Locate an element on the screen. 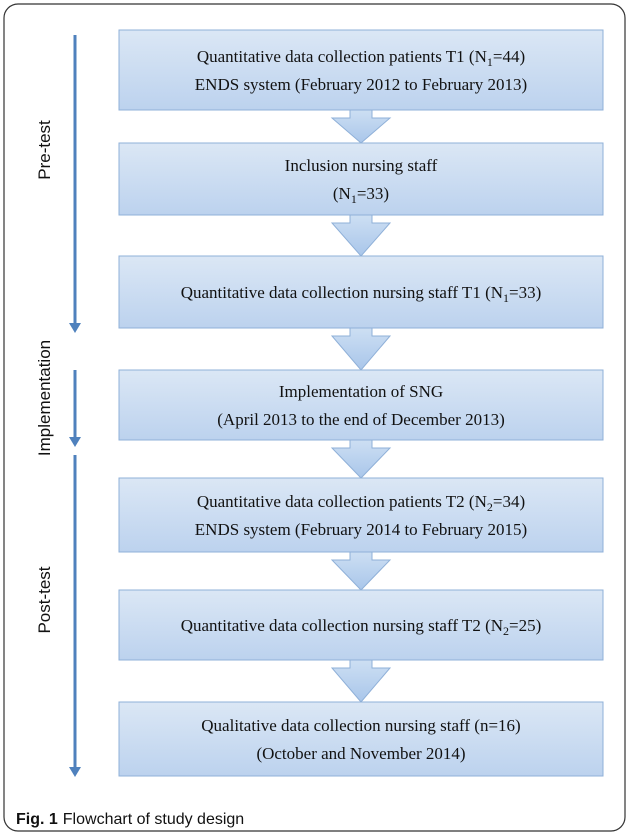 The width and height of the screenshot is (629, 835). caption-text: Flowchart of study design is located at coordinates (153, 819).